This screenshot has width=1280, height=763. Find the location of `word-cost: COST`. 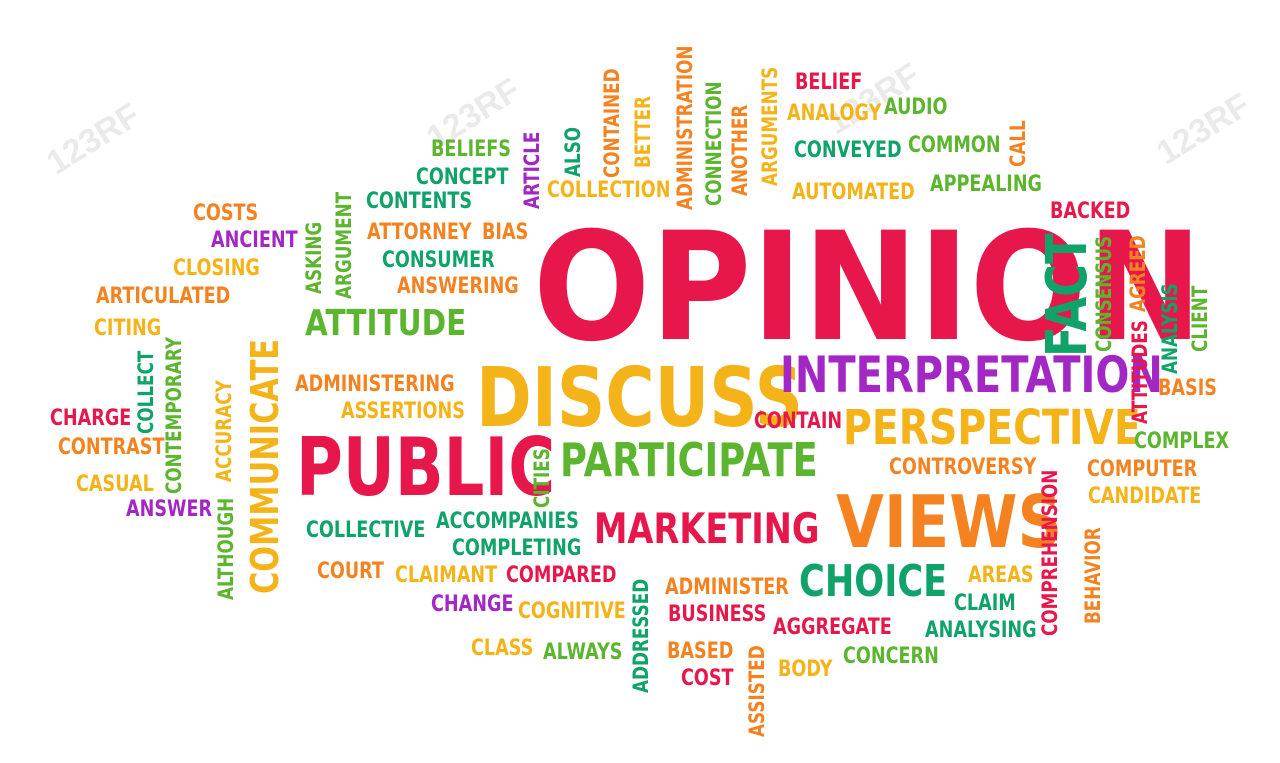

word-cost: COST is located at coordinates (707, 678).